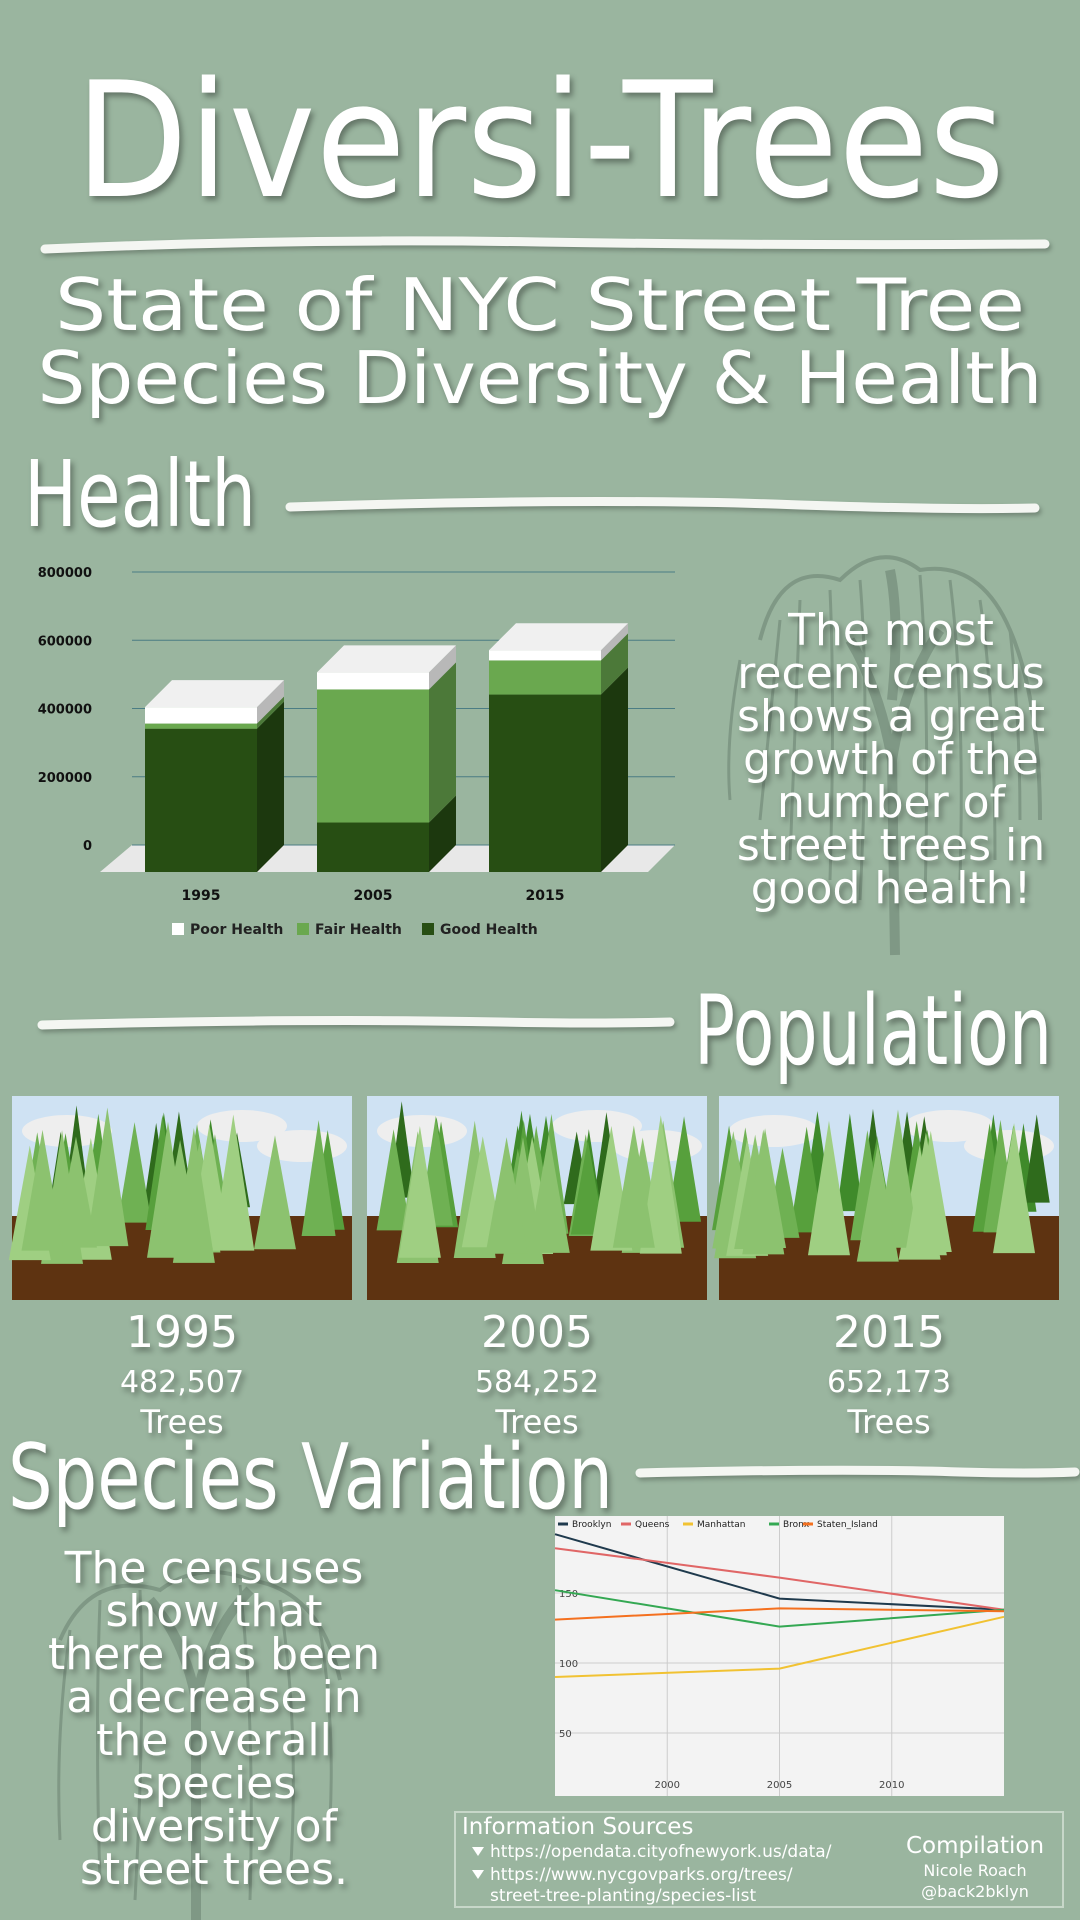 This screenshot has width=1080, height=1920. I want to click on bar-top, so click(386, 659).